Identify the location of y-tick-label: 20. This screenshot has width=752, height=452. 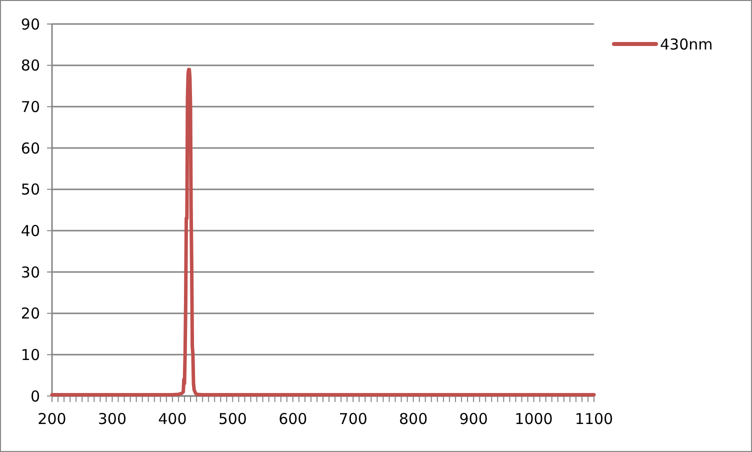
(30, 313).